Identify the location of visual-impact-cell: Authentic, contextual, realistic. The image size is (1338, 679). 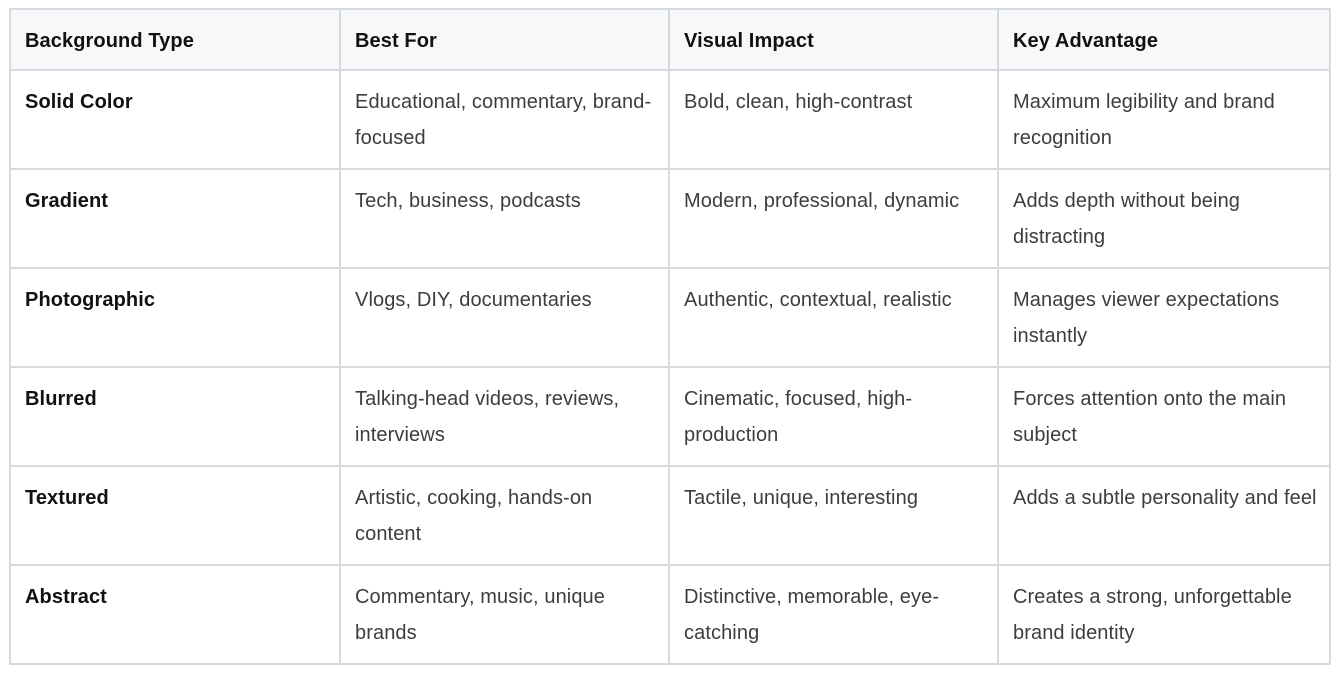
(833, 317).